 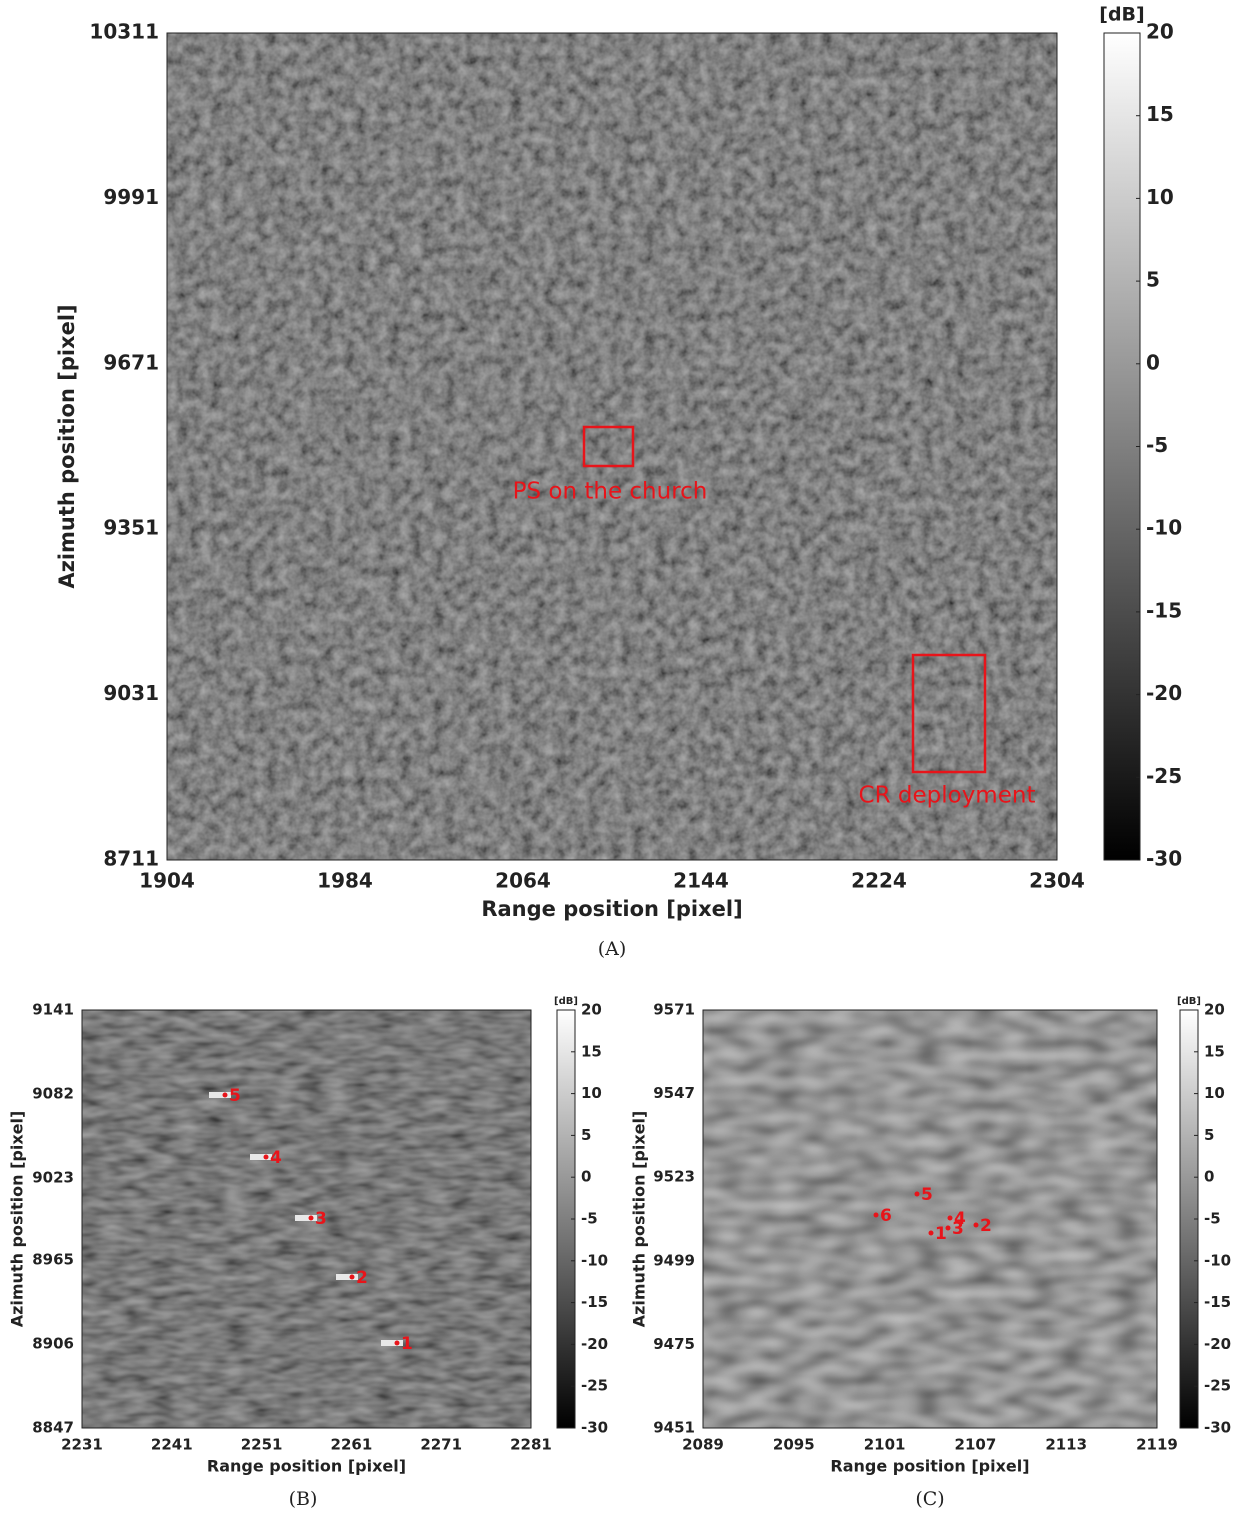 I want to click on x-tick-label: 2101, so click(x=885, y=1445).